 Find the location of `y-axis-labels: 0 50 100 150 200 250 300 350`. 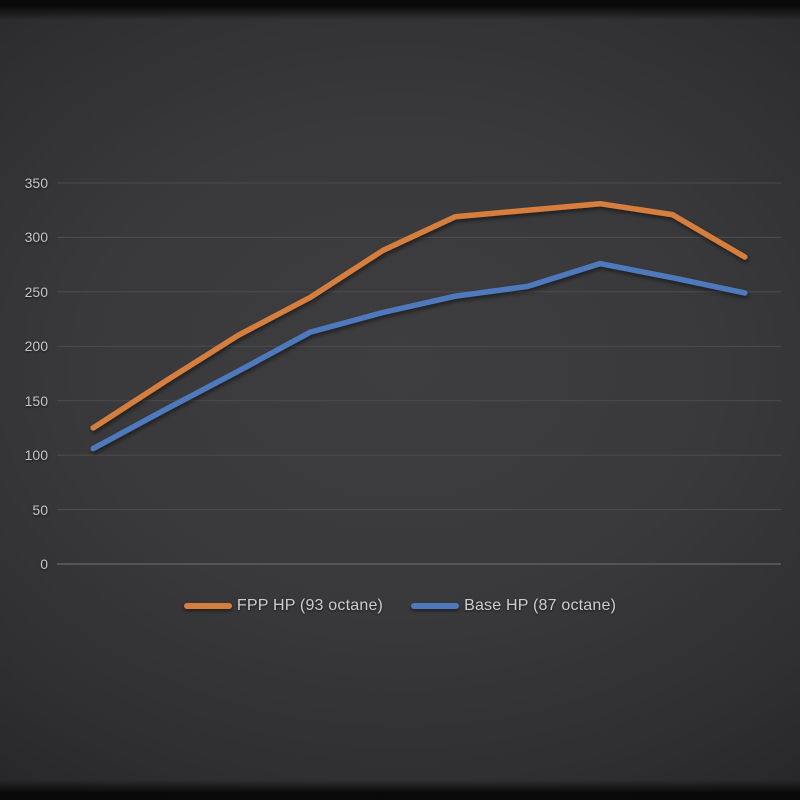

y-axis-labels: 0 50 100 150 200 250 300 350 is located at coordinates (24, 300).